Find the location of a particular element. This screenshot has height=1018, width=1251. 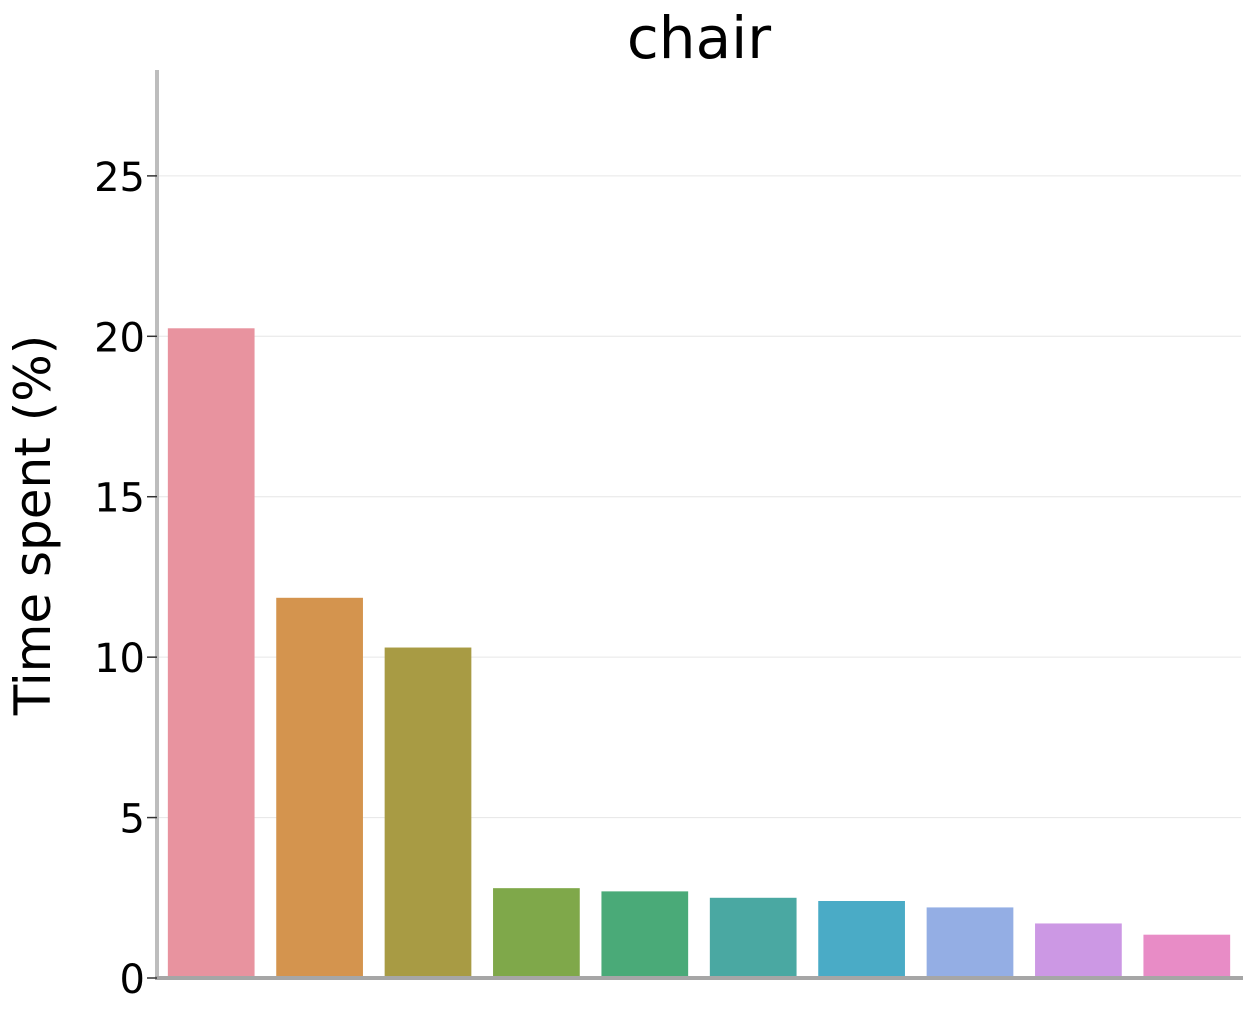

y-tick-label-25: 25 is located at coordinates (119, 178).